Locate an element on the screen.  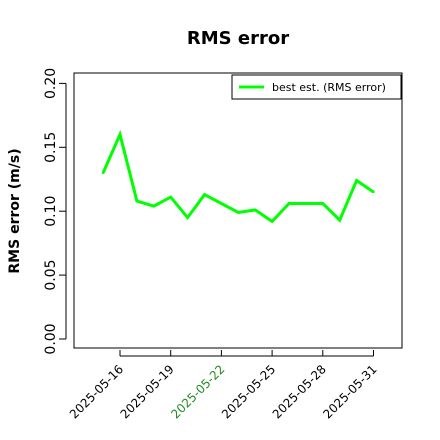
legend: best est. (RMS error) is located at coordinates (316, 87).